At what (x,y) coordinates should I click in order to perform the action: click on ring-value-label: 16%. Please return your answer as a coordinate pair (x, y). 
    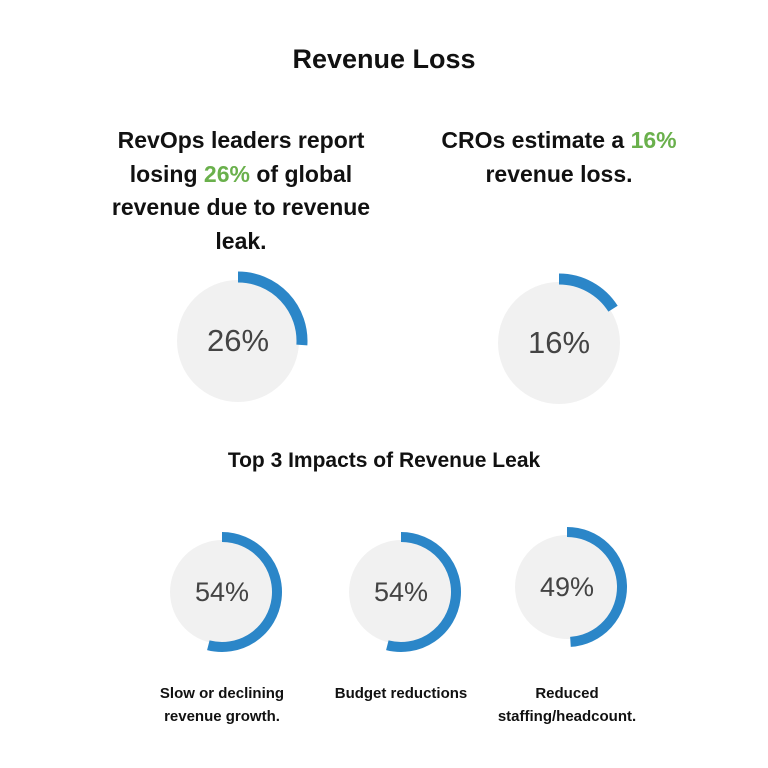
    Looking at the image, I should click on (559, 342).